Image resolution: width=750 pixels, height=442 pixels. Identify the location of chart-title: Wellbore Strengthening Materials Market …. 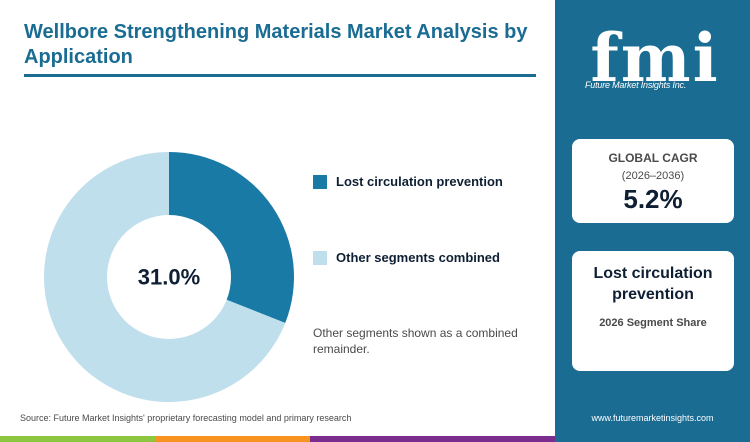
(276, 44).